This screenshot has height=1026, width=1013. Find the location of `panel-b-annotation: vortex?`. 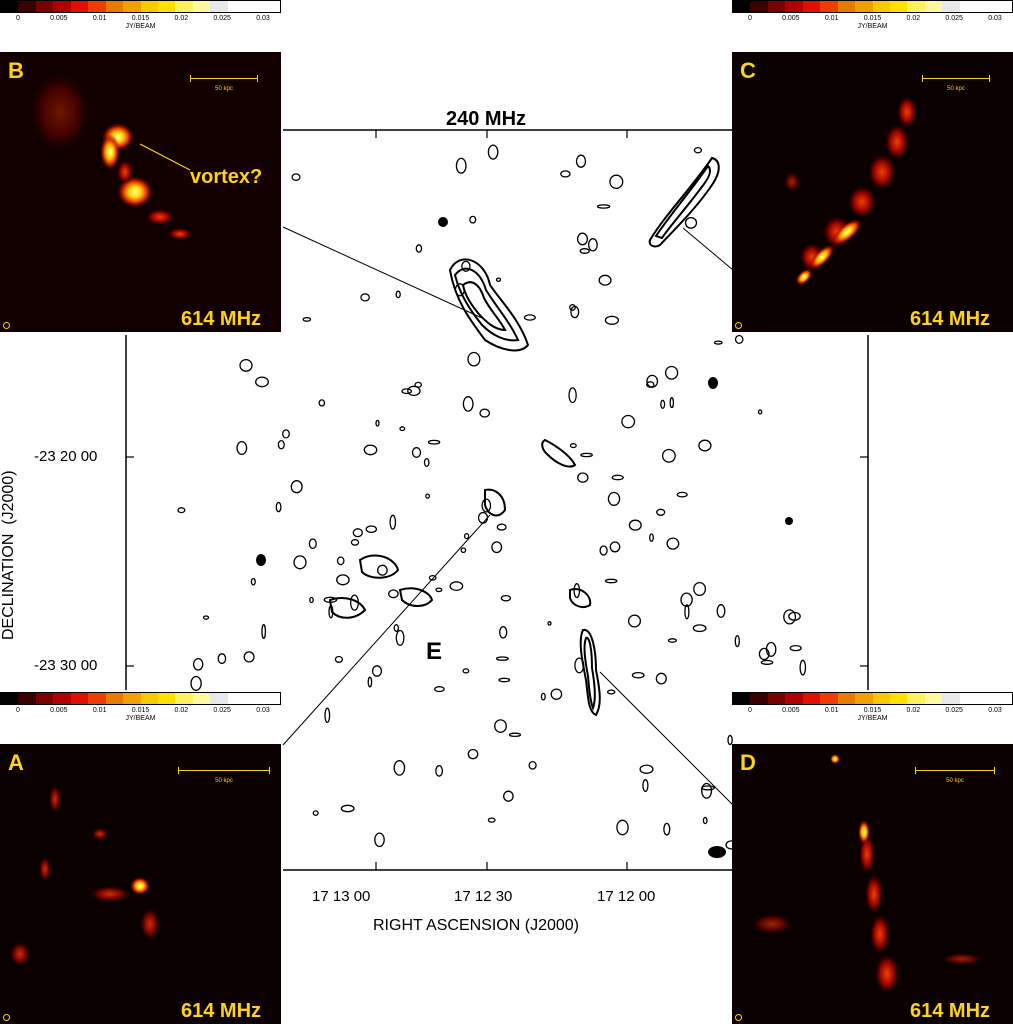

panel-b-annotation: vortex? is located at coordinates (226, 177).